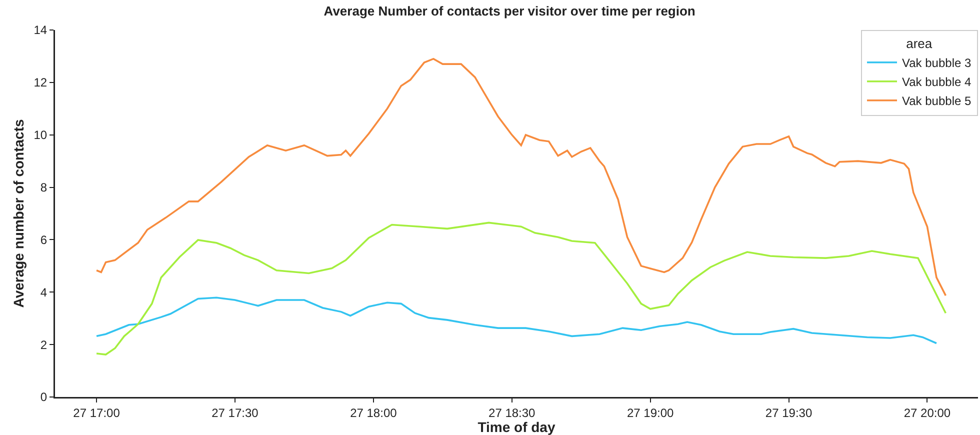 Image resolution: width=980 pixels, height=435 pixels. I want to click on x-tick-label: 27 19:30, so click(788, 413).